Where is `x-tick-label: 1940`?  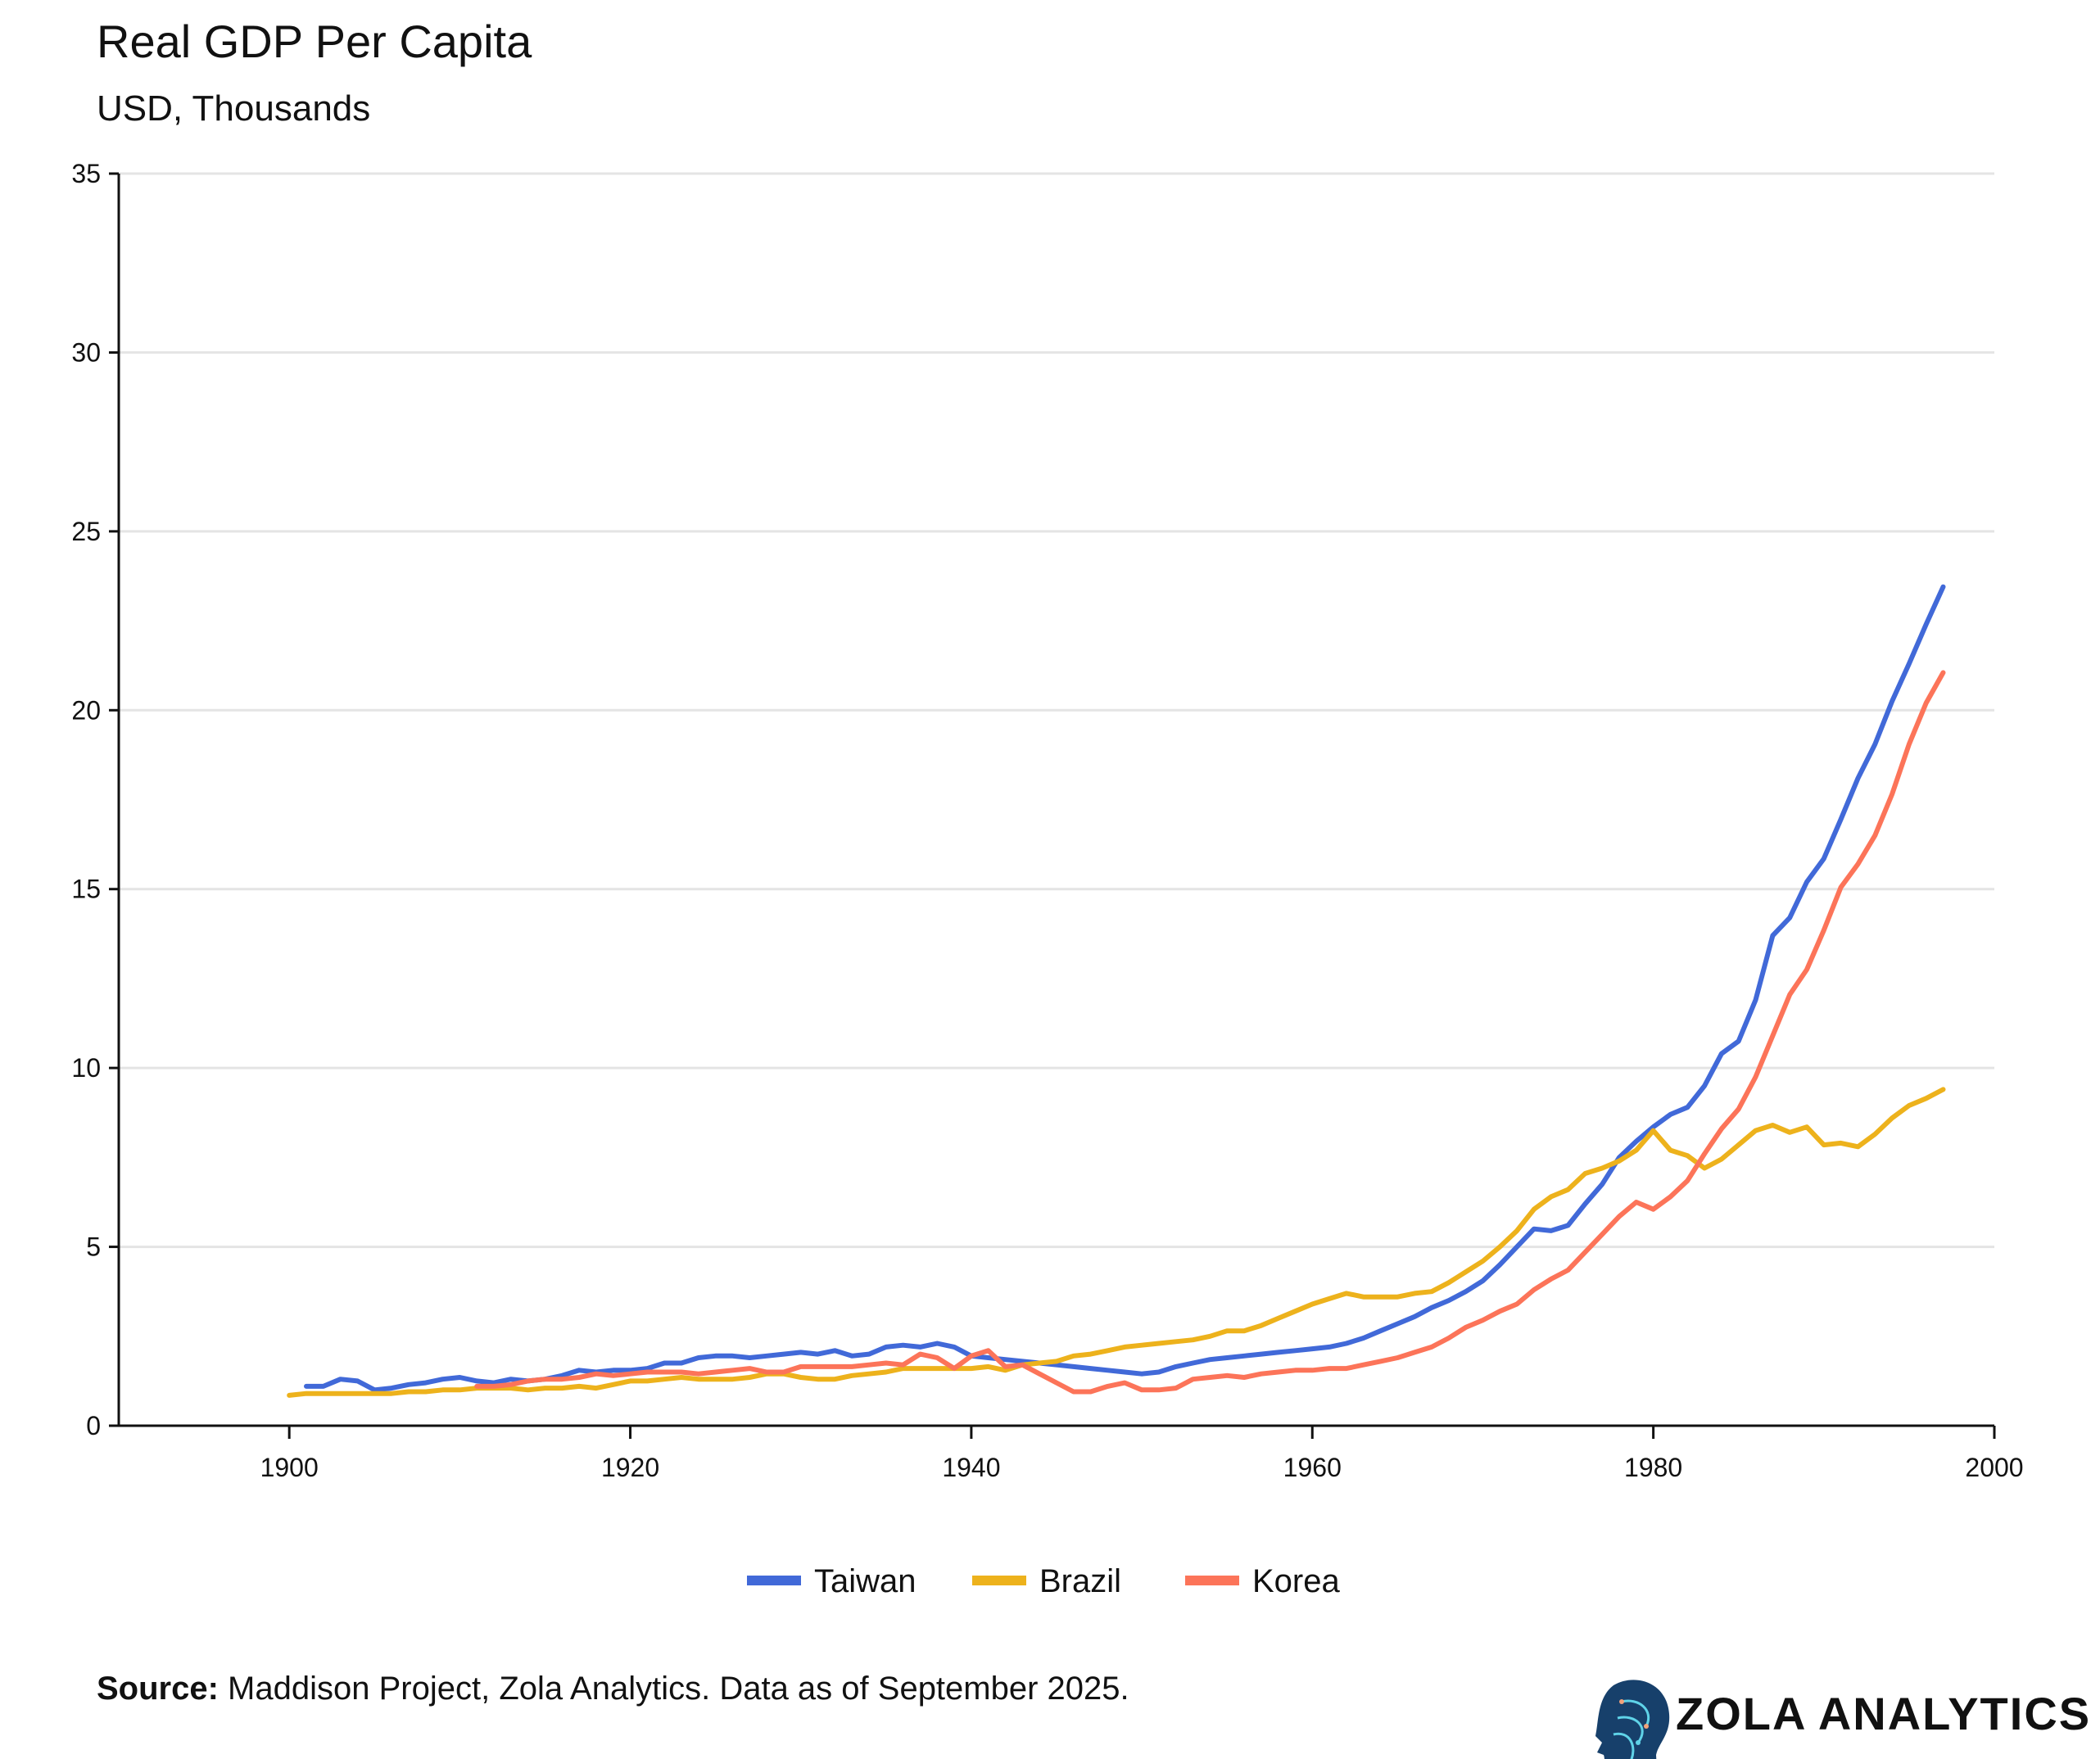
x-tick-label: 1940 is located at coordinates (971, 1467).